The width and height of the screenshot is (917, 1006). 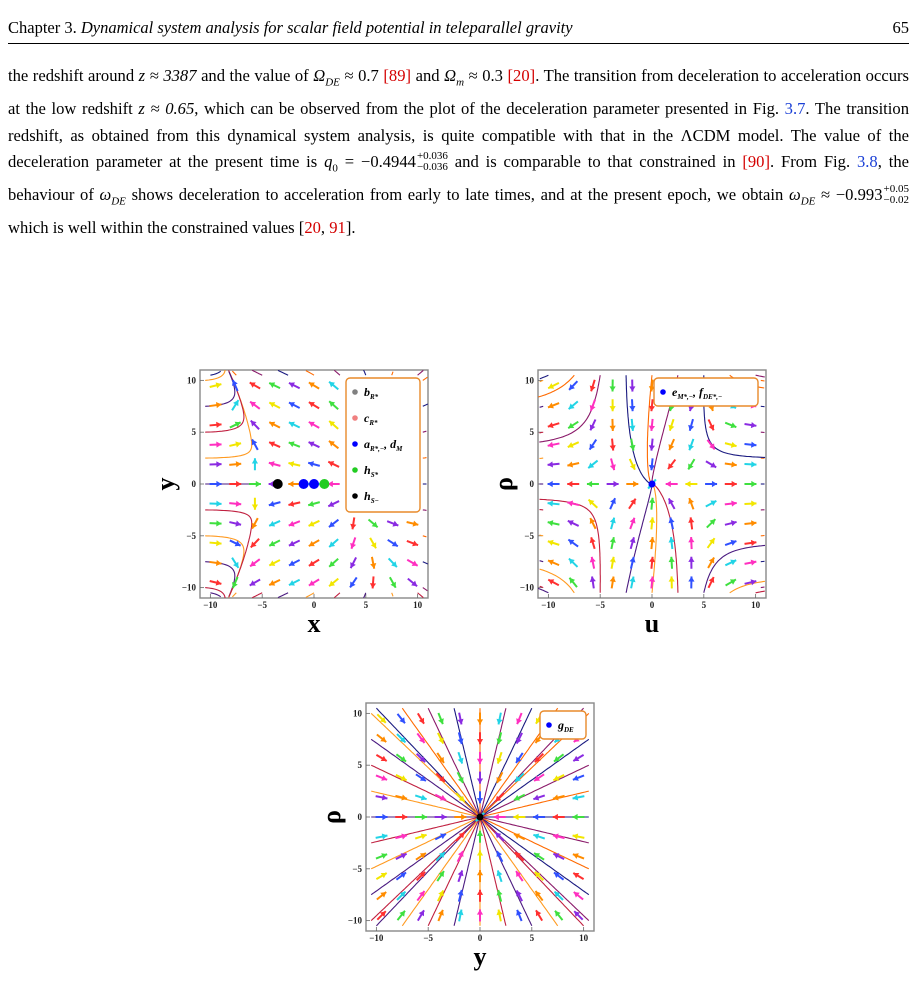 I want to click on y-axis-label: y, so click(x=165, y=484).